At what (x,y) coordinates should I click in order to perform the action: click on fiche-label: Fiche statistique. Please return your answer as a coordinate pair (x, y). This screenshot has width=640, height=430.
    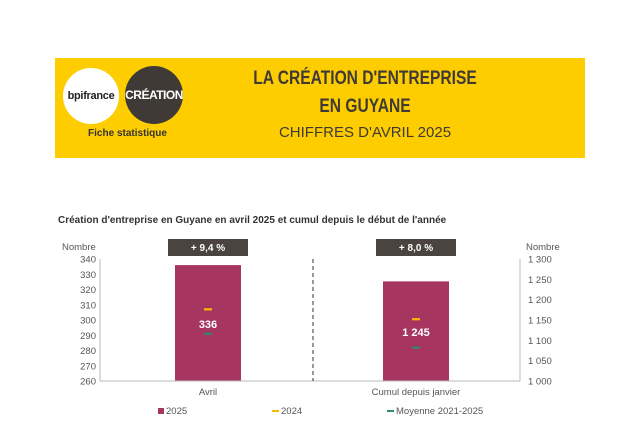
    Looking at the image, I should click on (127, 133).